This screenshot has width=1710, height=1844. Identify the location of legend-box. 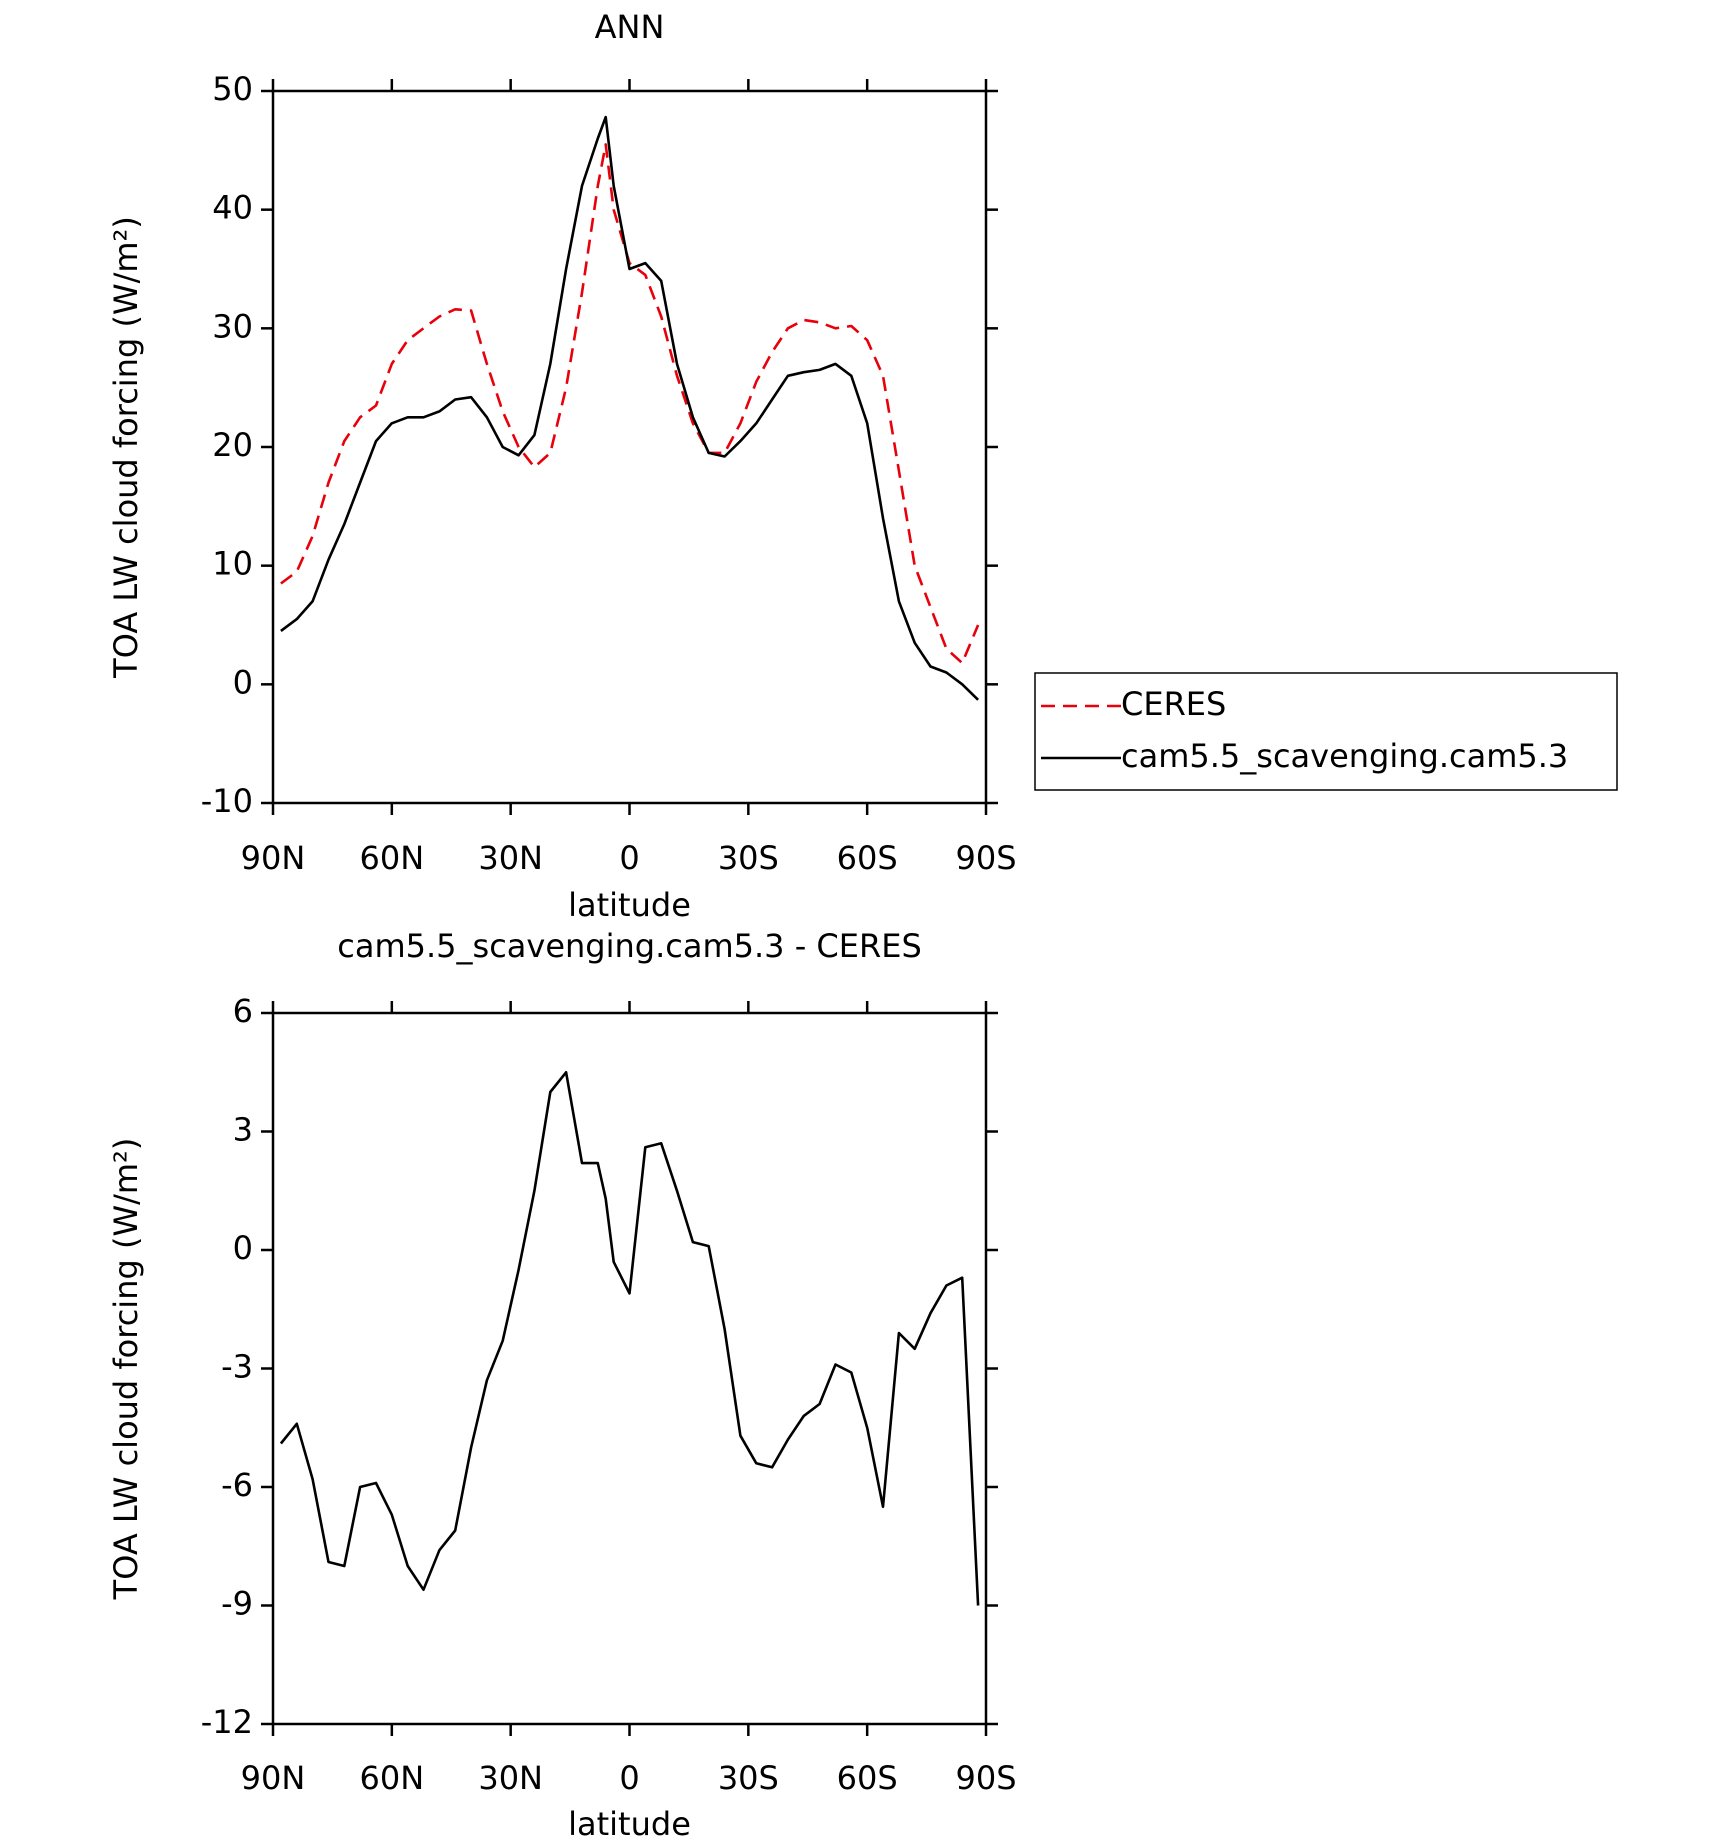
(1326, 731).